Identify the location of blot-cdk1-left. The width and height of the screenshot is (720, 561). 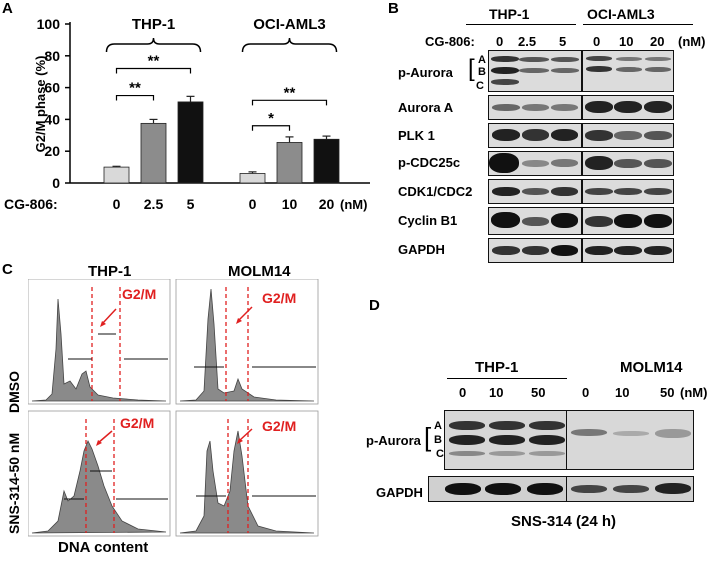
(535, 191).